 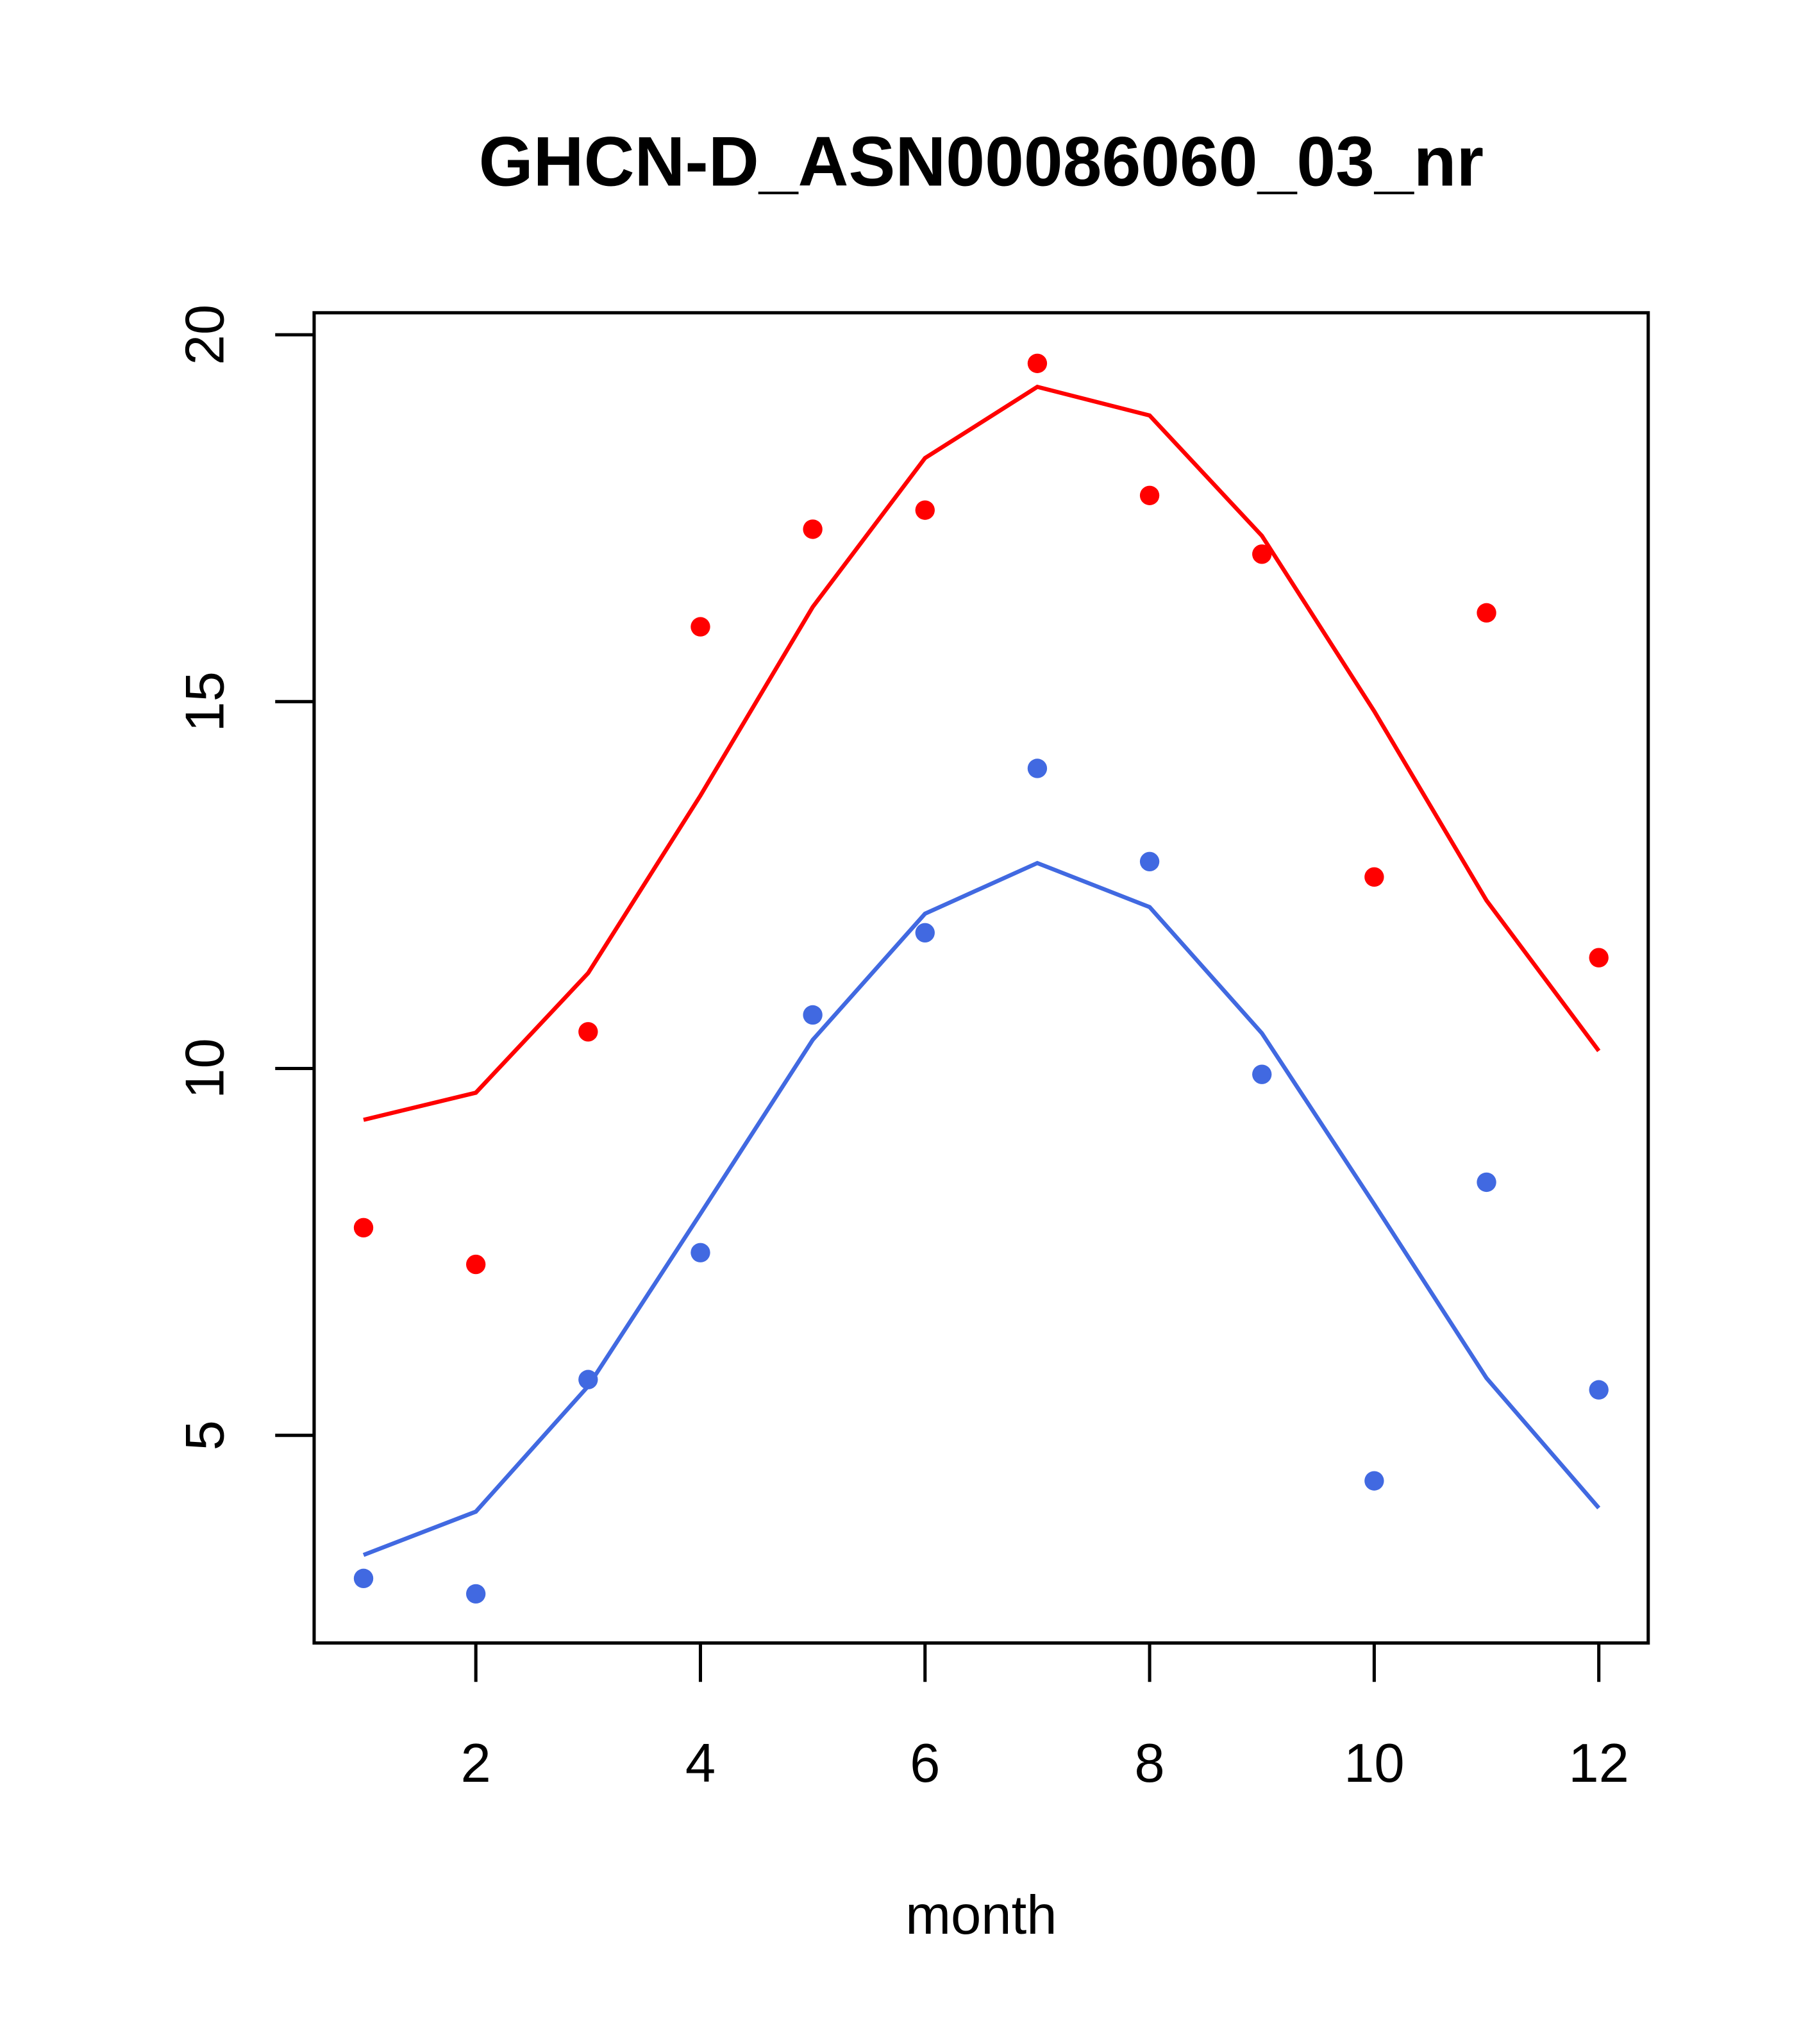 I want to click on x-axis-label: month, so click(x=981, y=1916).